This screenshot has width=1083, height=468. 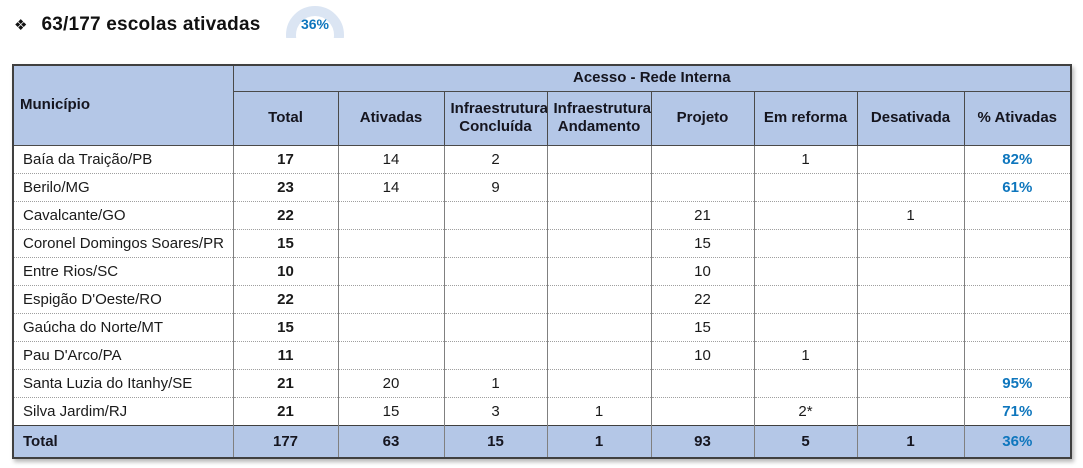 I want to click on cell-pct-ativadas: 71%, so click(x=1017, y=410).